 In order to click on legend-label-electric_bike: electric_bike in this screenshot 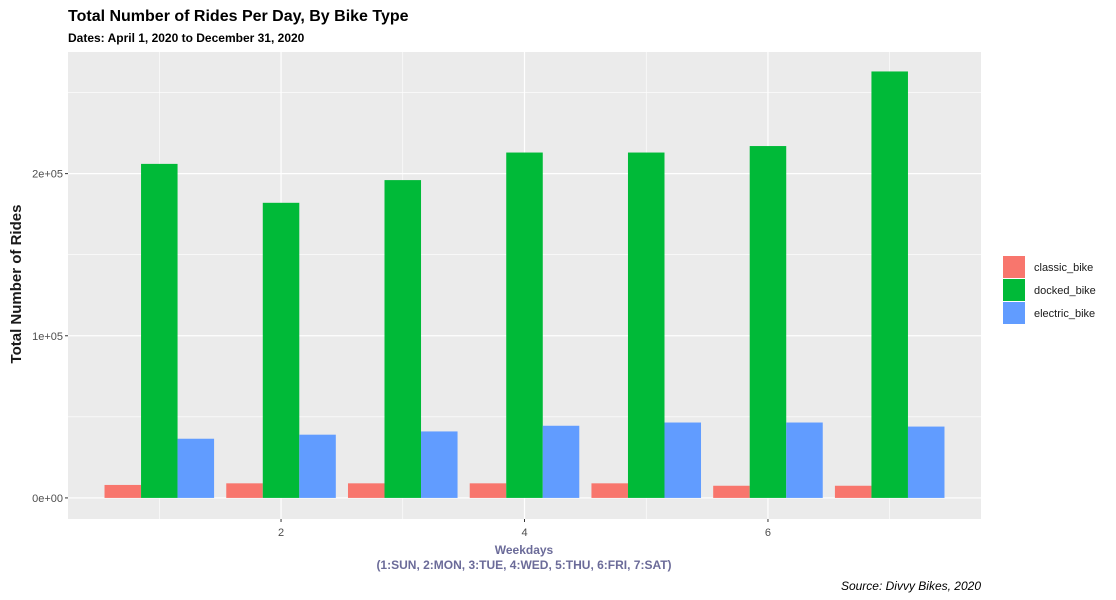, I will do `click(1064, 314)`.